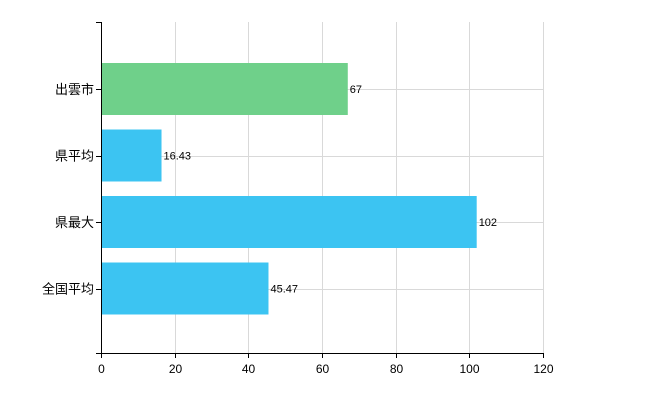 The height and width of the screenshot is (400, 650). Describe the element at coordinates (543, 369) in the screenshot. I see `x-tick-label: 120` at that location.